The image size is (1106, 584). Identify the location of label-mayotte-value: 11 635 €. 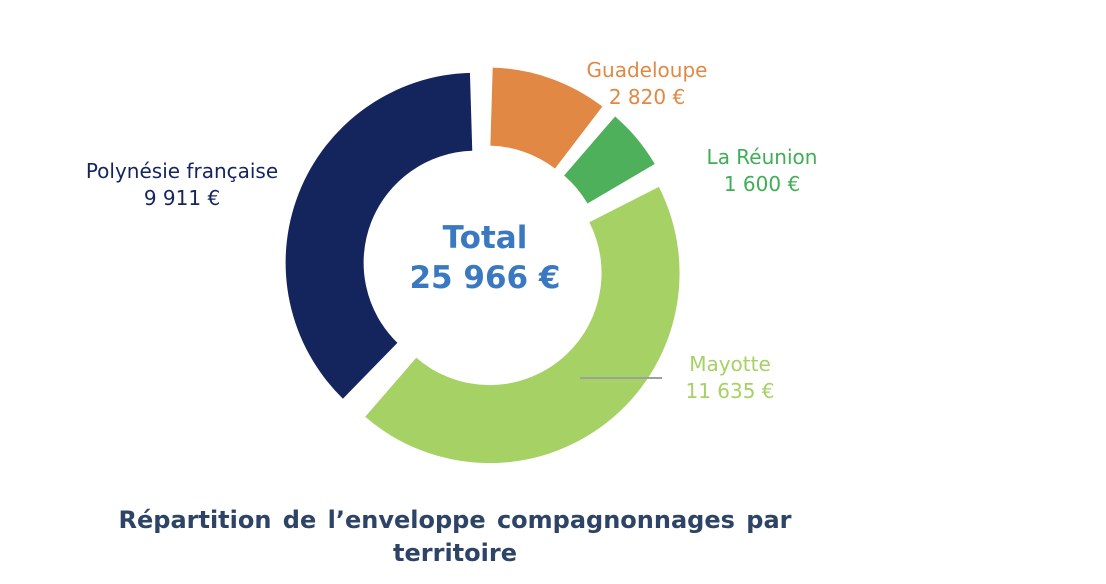
(730, 391).